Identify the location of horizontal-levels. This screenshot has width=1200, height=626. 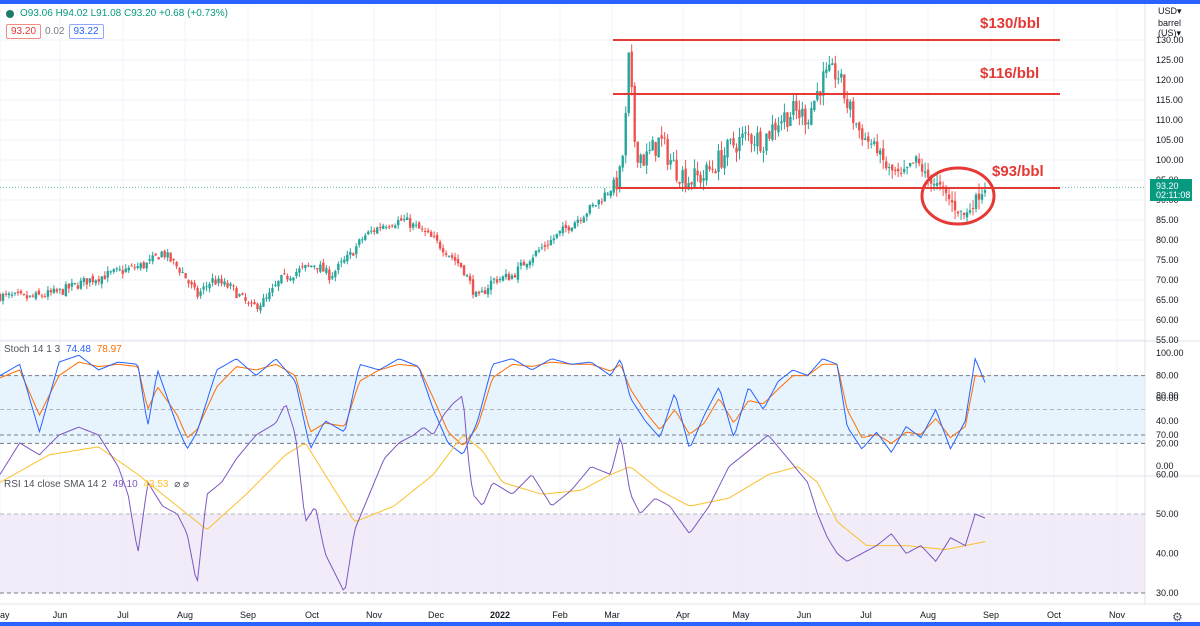
(836, 114).